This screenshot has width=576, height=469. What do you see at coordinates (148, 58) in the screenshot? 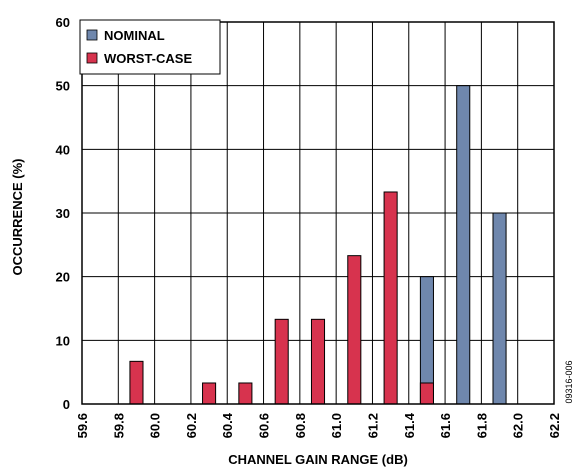
I see `legend-label-worst-case: WORST-CASE` at bounding box center [148, 58].